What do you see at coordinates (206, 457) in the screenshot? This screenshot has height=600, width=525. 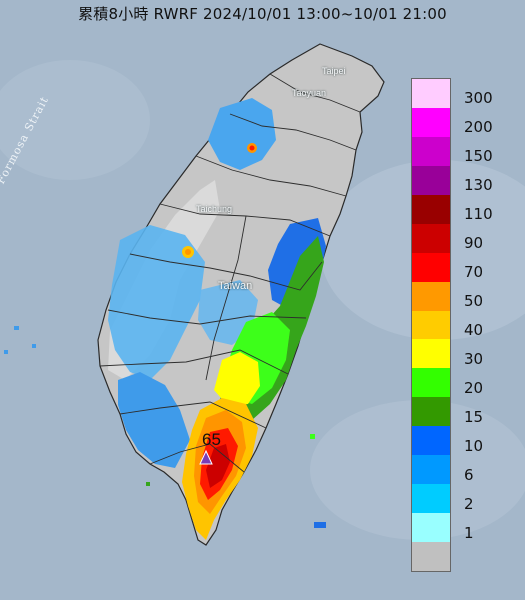 I see `max-rain-marker-icon` at bounding box center [206, 457].